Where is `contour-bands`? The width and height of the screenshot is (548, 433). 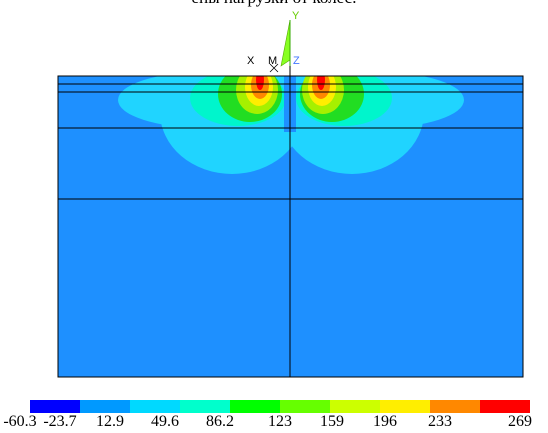 contour-bands is located at coordinates (291, 125).